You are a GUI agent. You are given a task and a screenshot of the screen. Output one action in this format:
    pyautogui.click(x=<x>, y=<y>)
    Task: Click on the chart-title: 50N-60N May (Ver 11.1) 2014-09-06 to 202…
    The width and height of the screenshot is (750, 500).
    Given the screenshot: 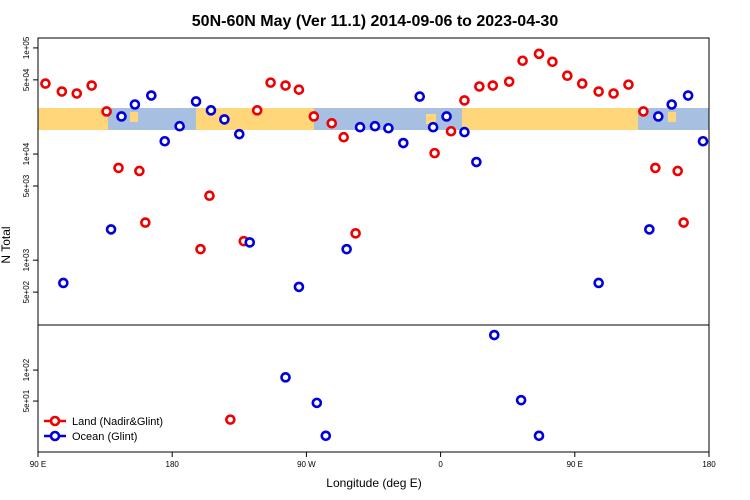 What is the action you would take?
    pyautogui.click(x=375, y=21)
    